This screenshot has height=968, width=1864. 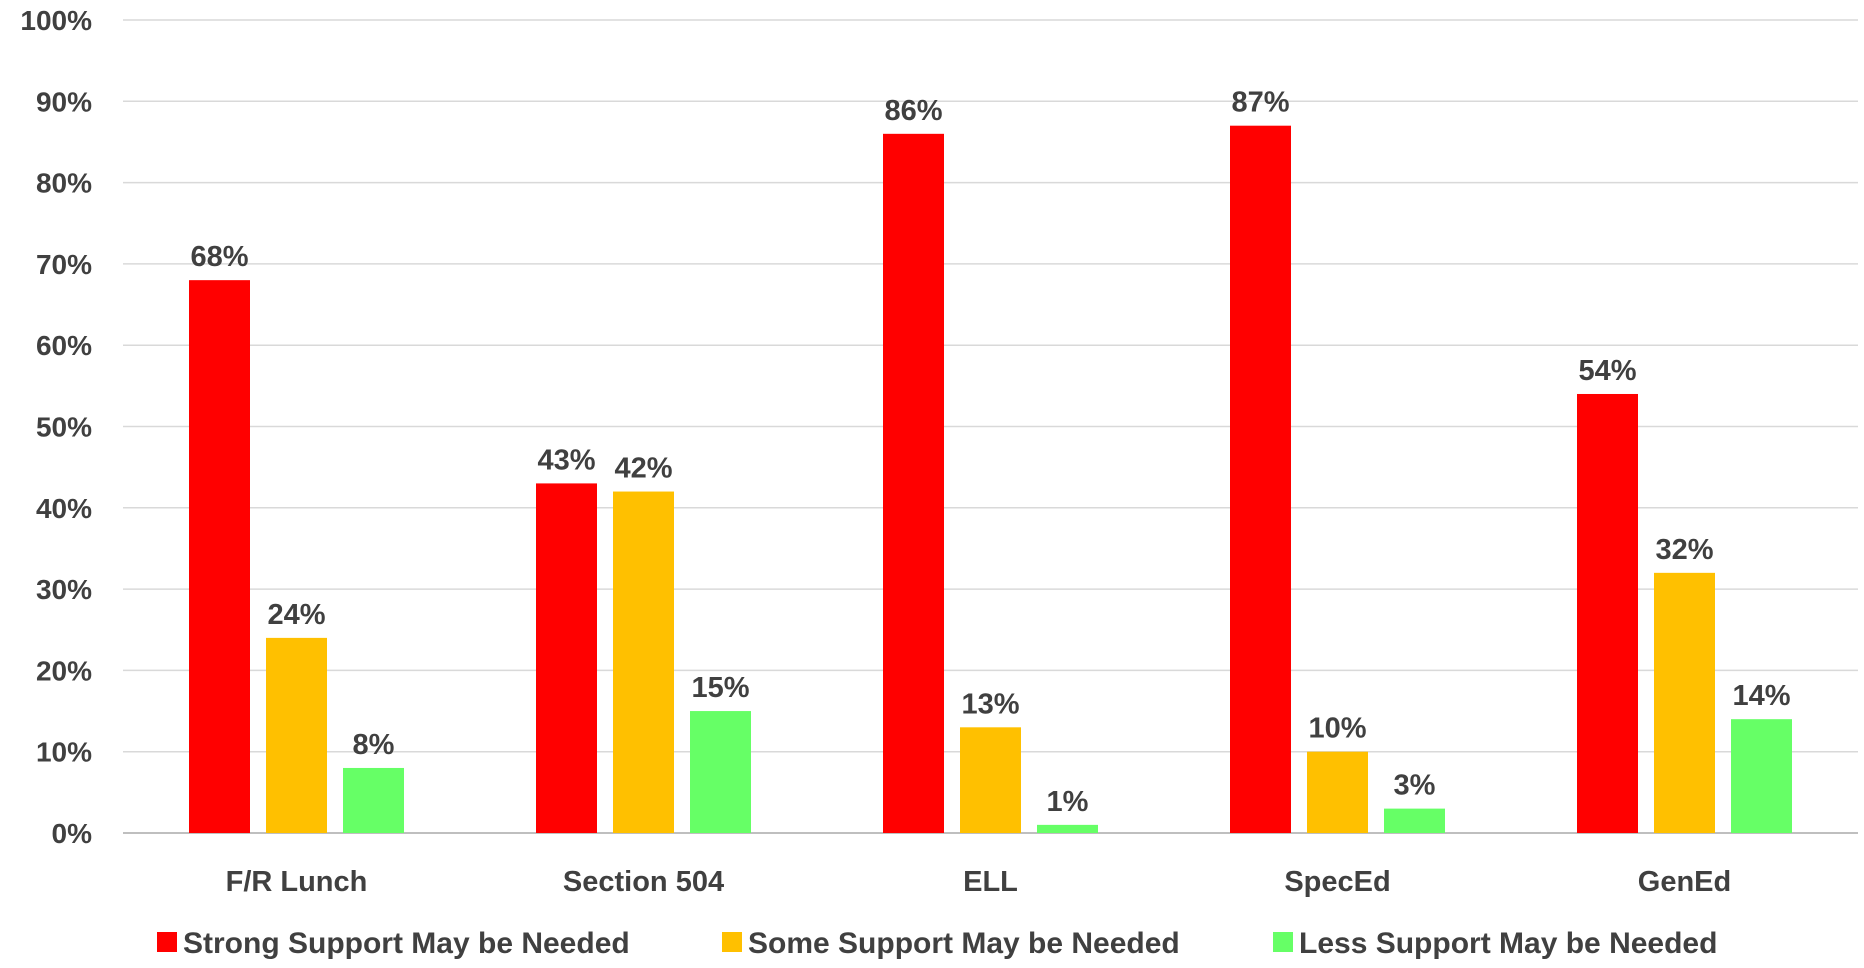 I want to click on data-label: 1%, so click(x=1068, y=802).